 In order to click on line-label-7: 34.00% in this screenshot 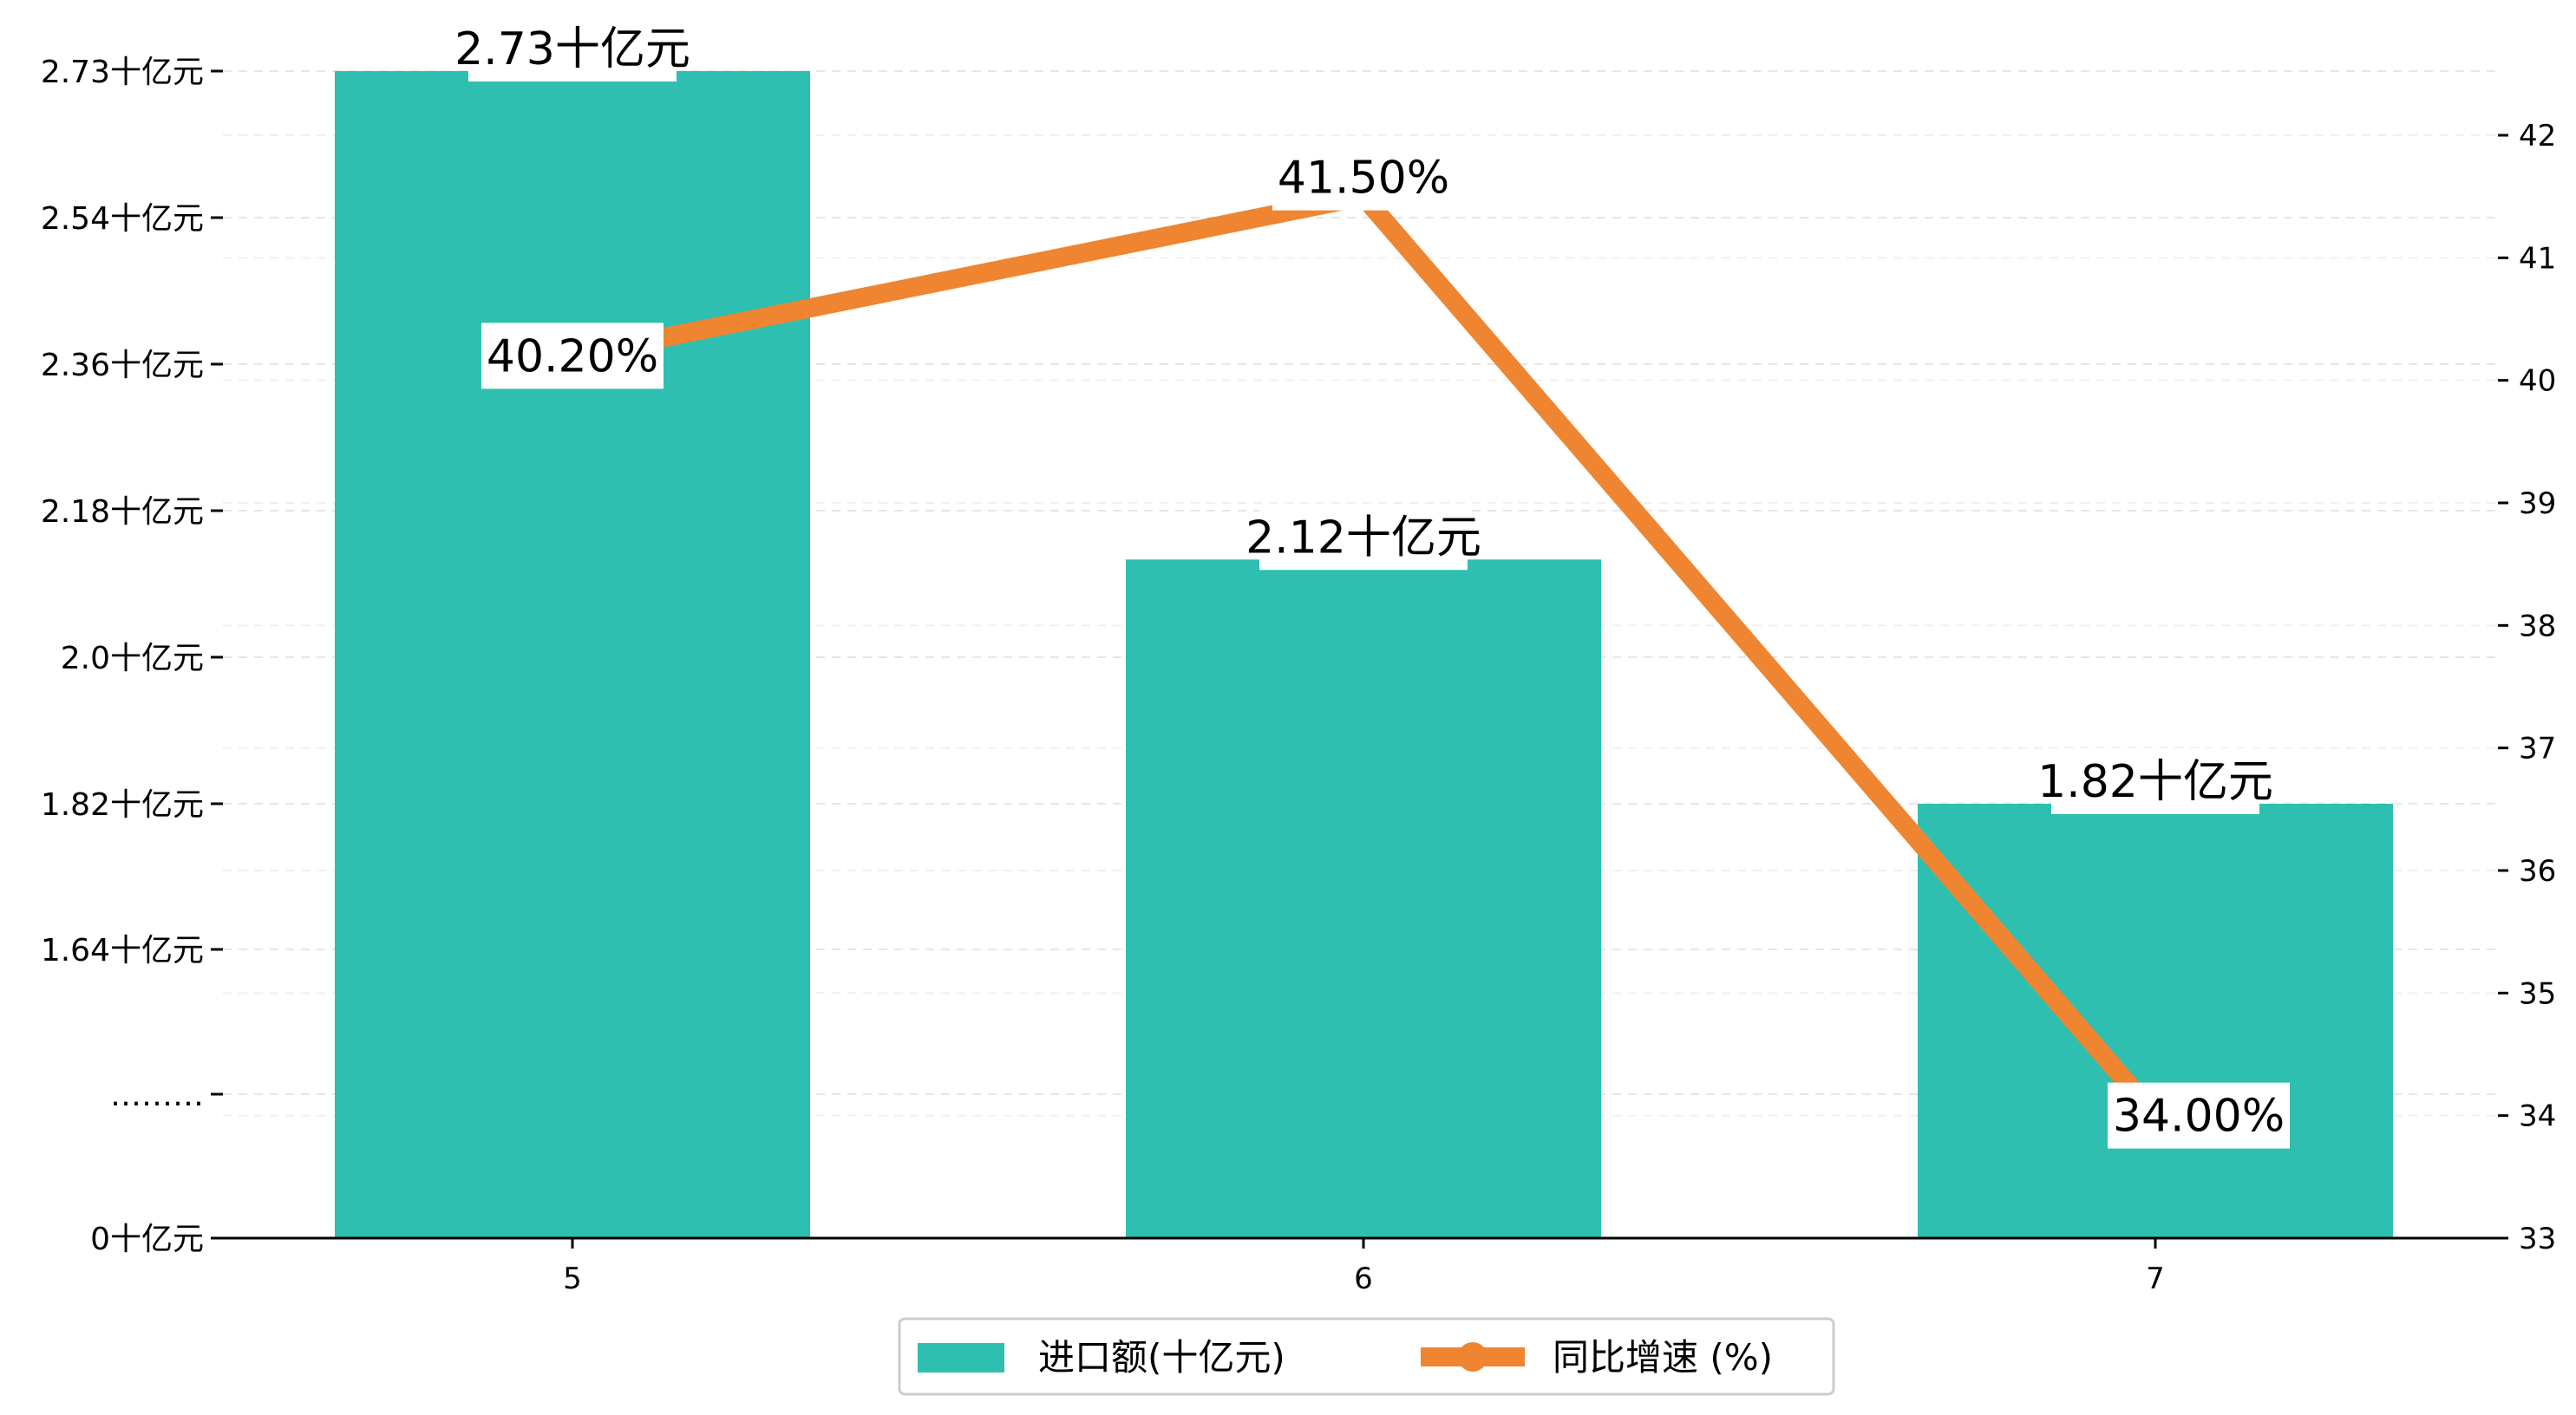, I will do `click(2199, 1117)`.